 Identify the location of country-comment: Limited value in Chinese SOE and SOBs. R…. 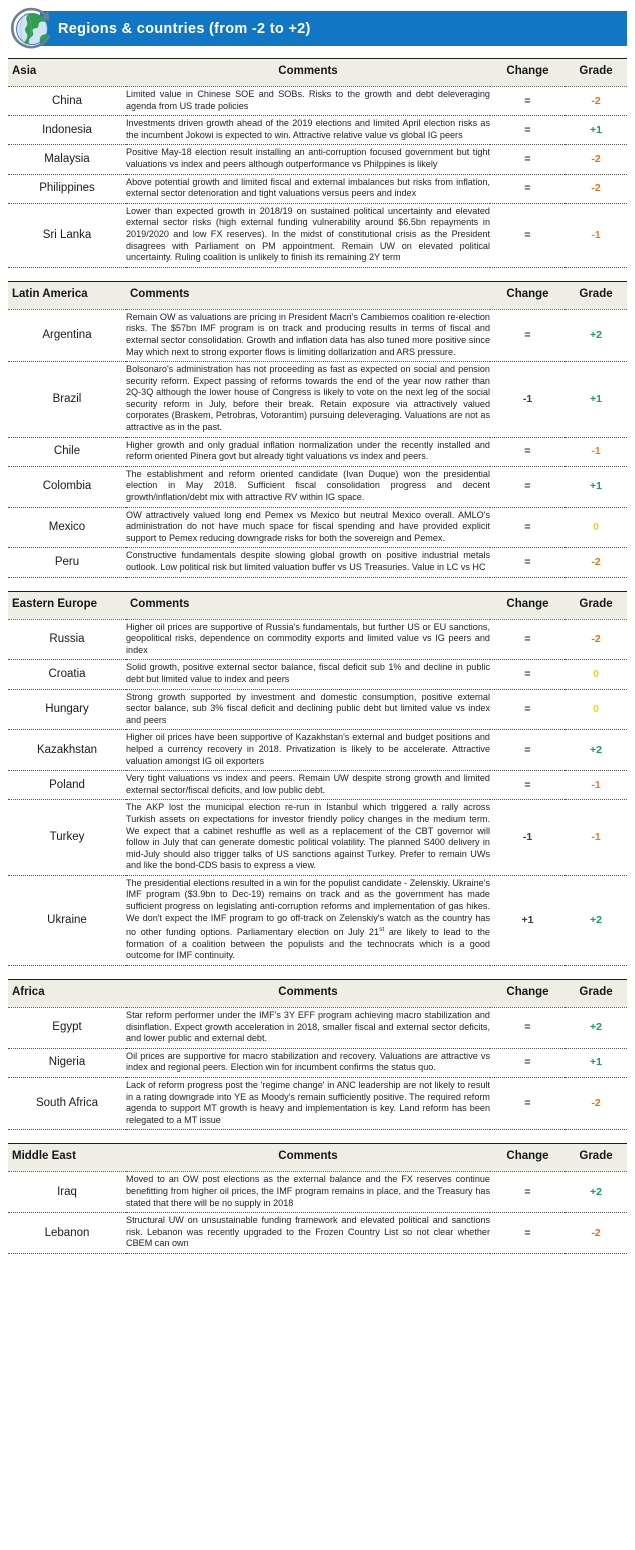
(308, 101).